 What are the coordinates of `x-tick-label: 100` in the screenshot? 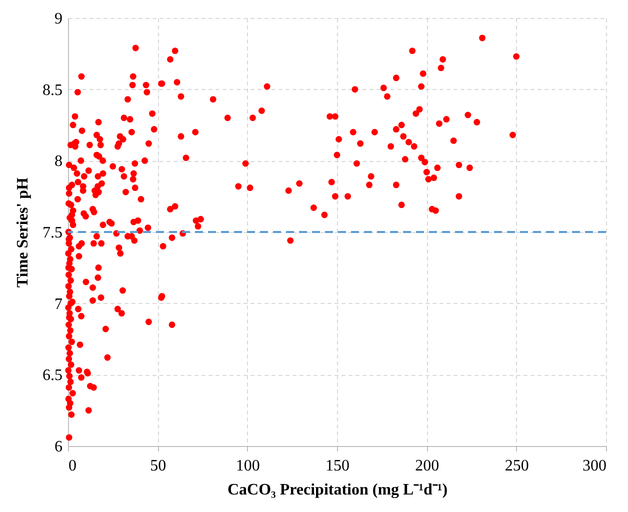 It's located at (248, 466).